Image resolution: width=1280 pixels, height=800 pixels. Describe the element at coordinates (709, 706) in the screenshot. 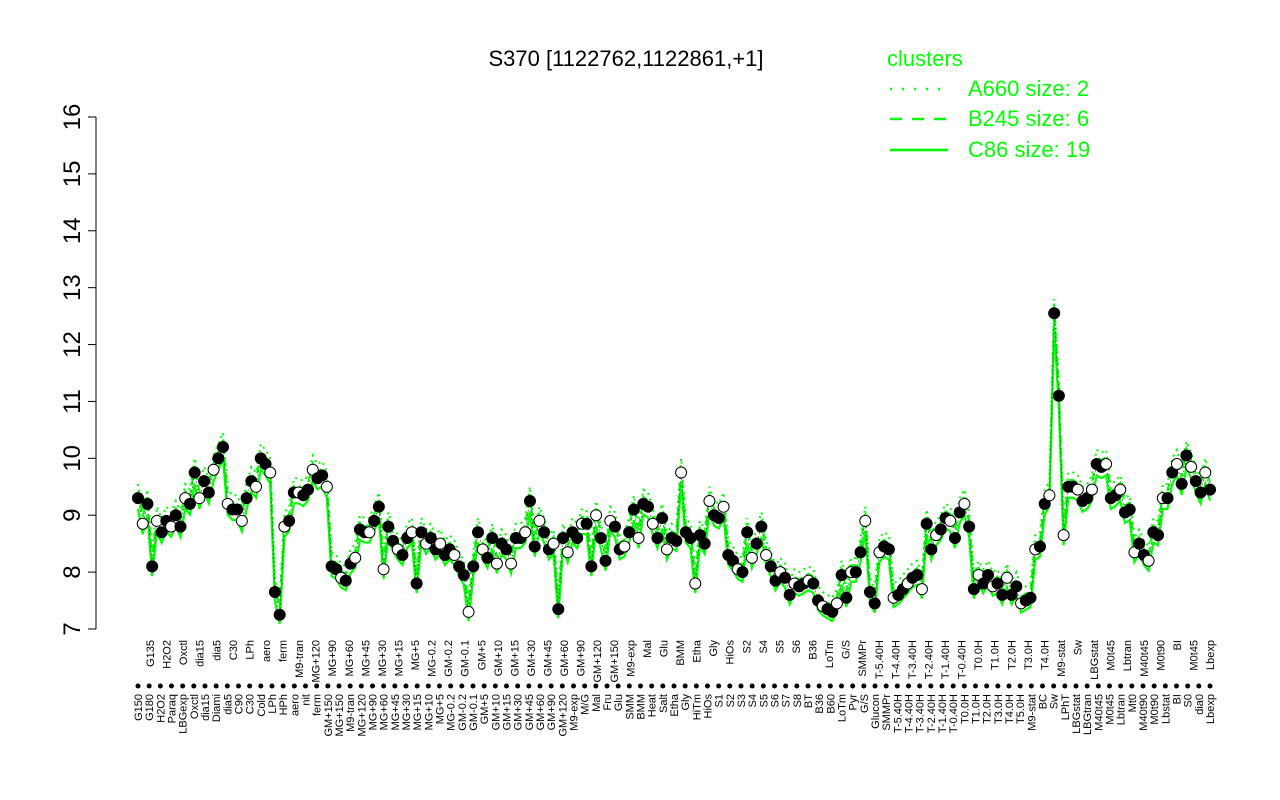

I see `x-tick-label: HiOs` at that location.